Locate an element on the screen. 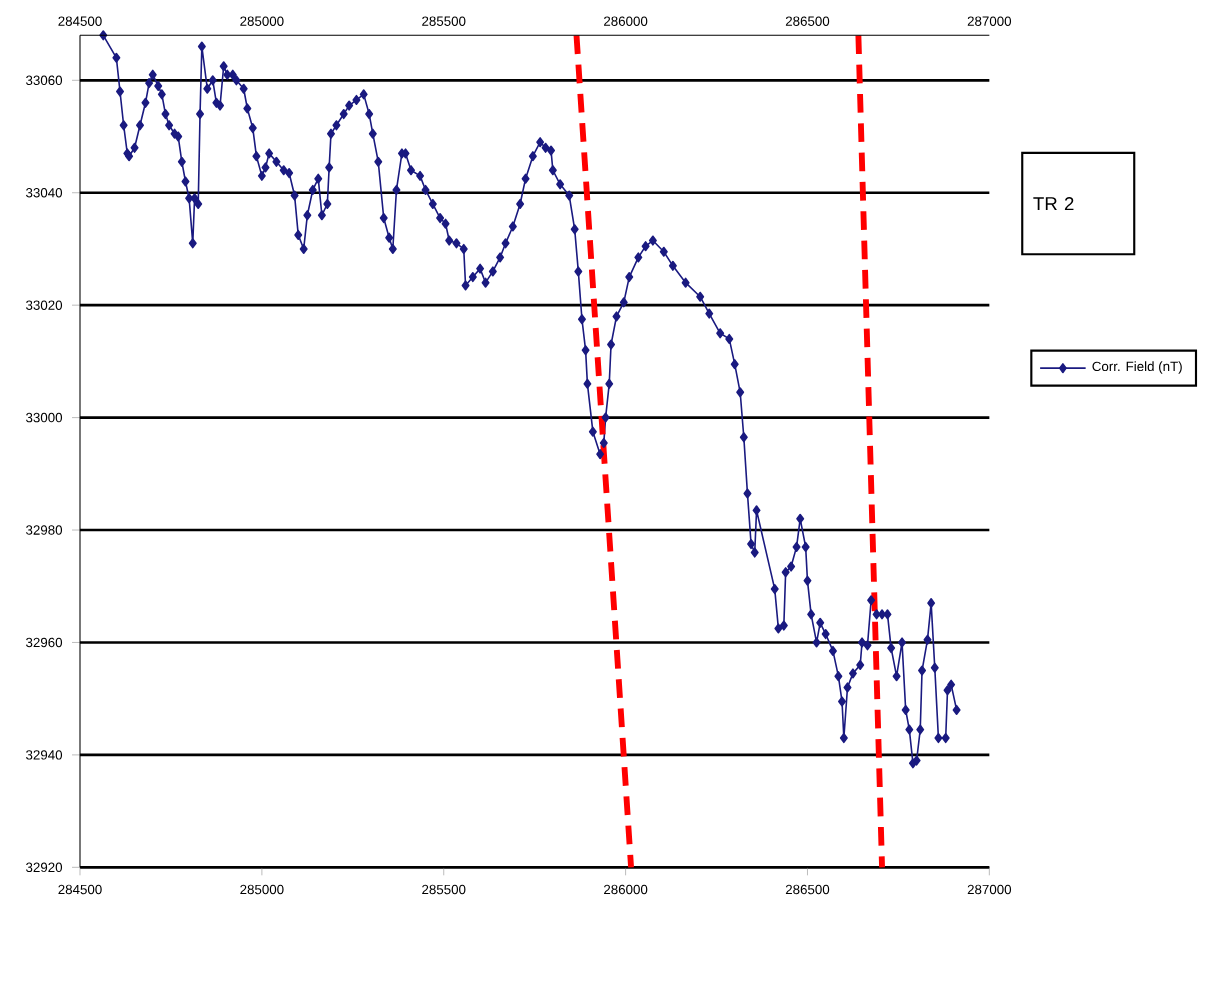 The image size is (1228, 994). text: TR 2 is located at coordinates (1053, 204).